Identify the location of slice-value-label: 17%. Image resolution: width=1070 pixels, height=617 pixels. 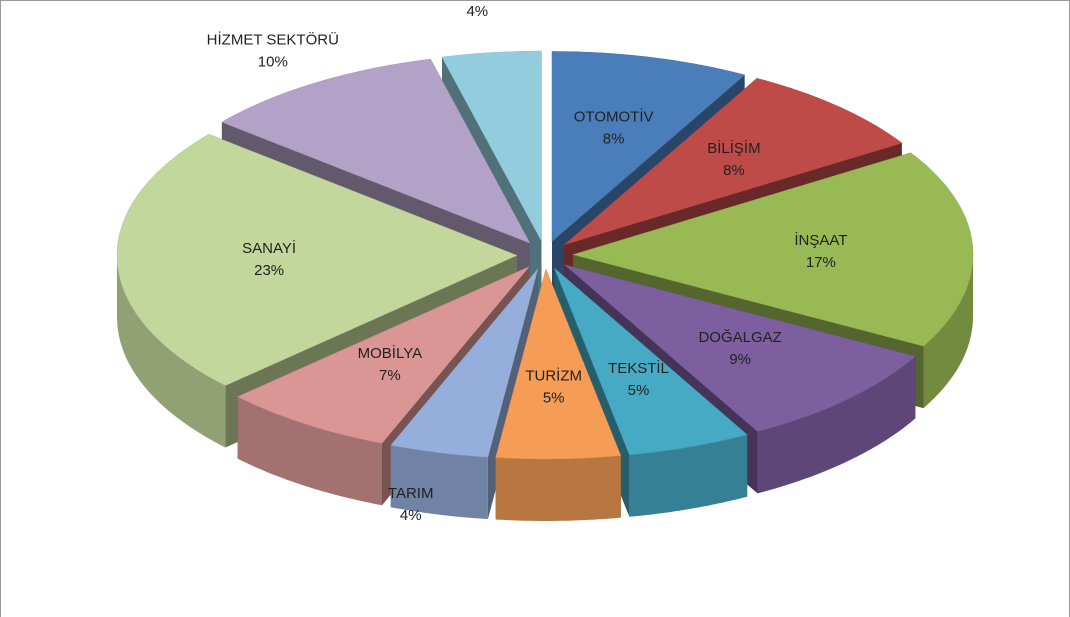
(821, 262).